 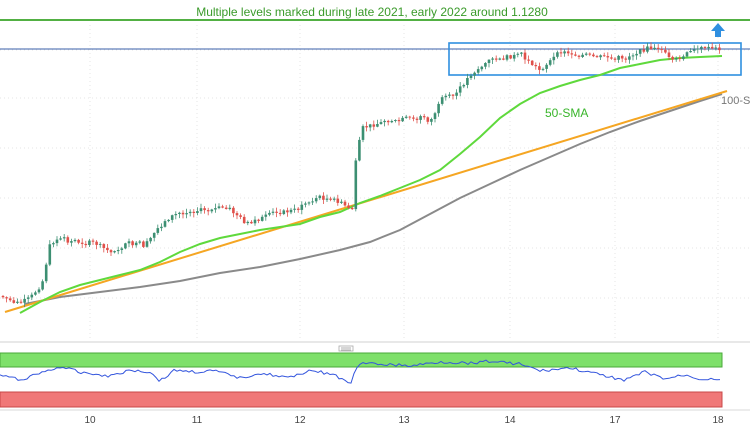 I want to click on panel-resize-handle, so click(x=346, y=348).